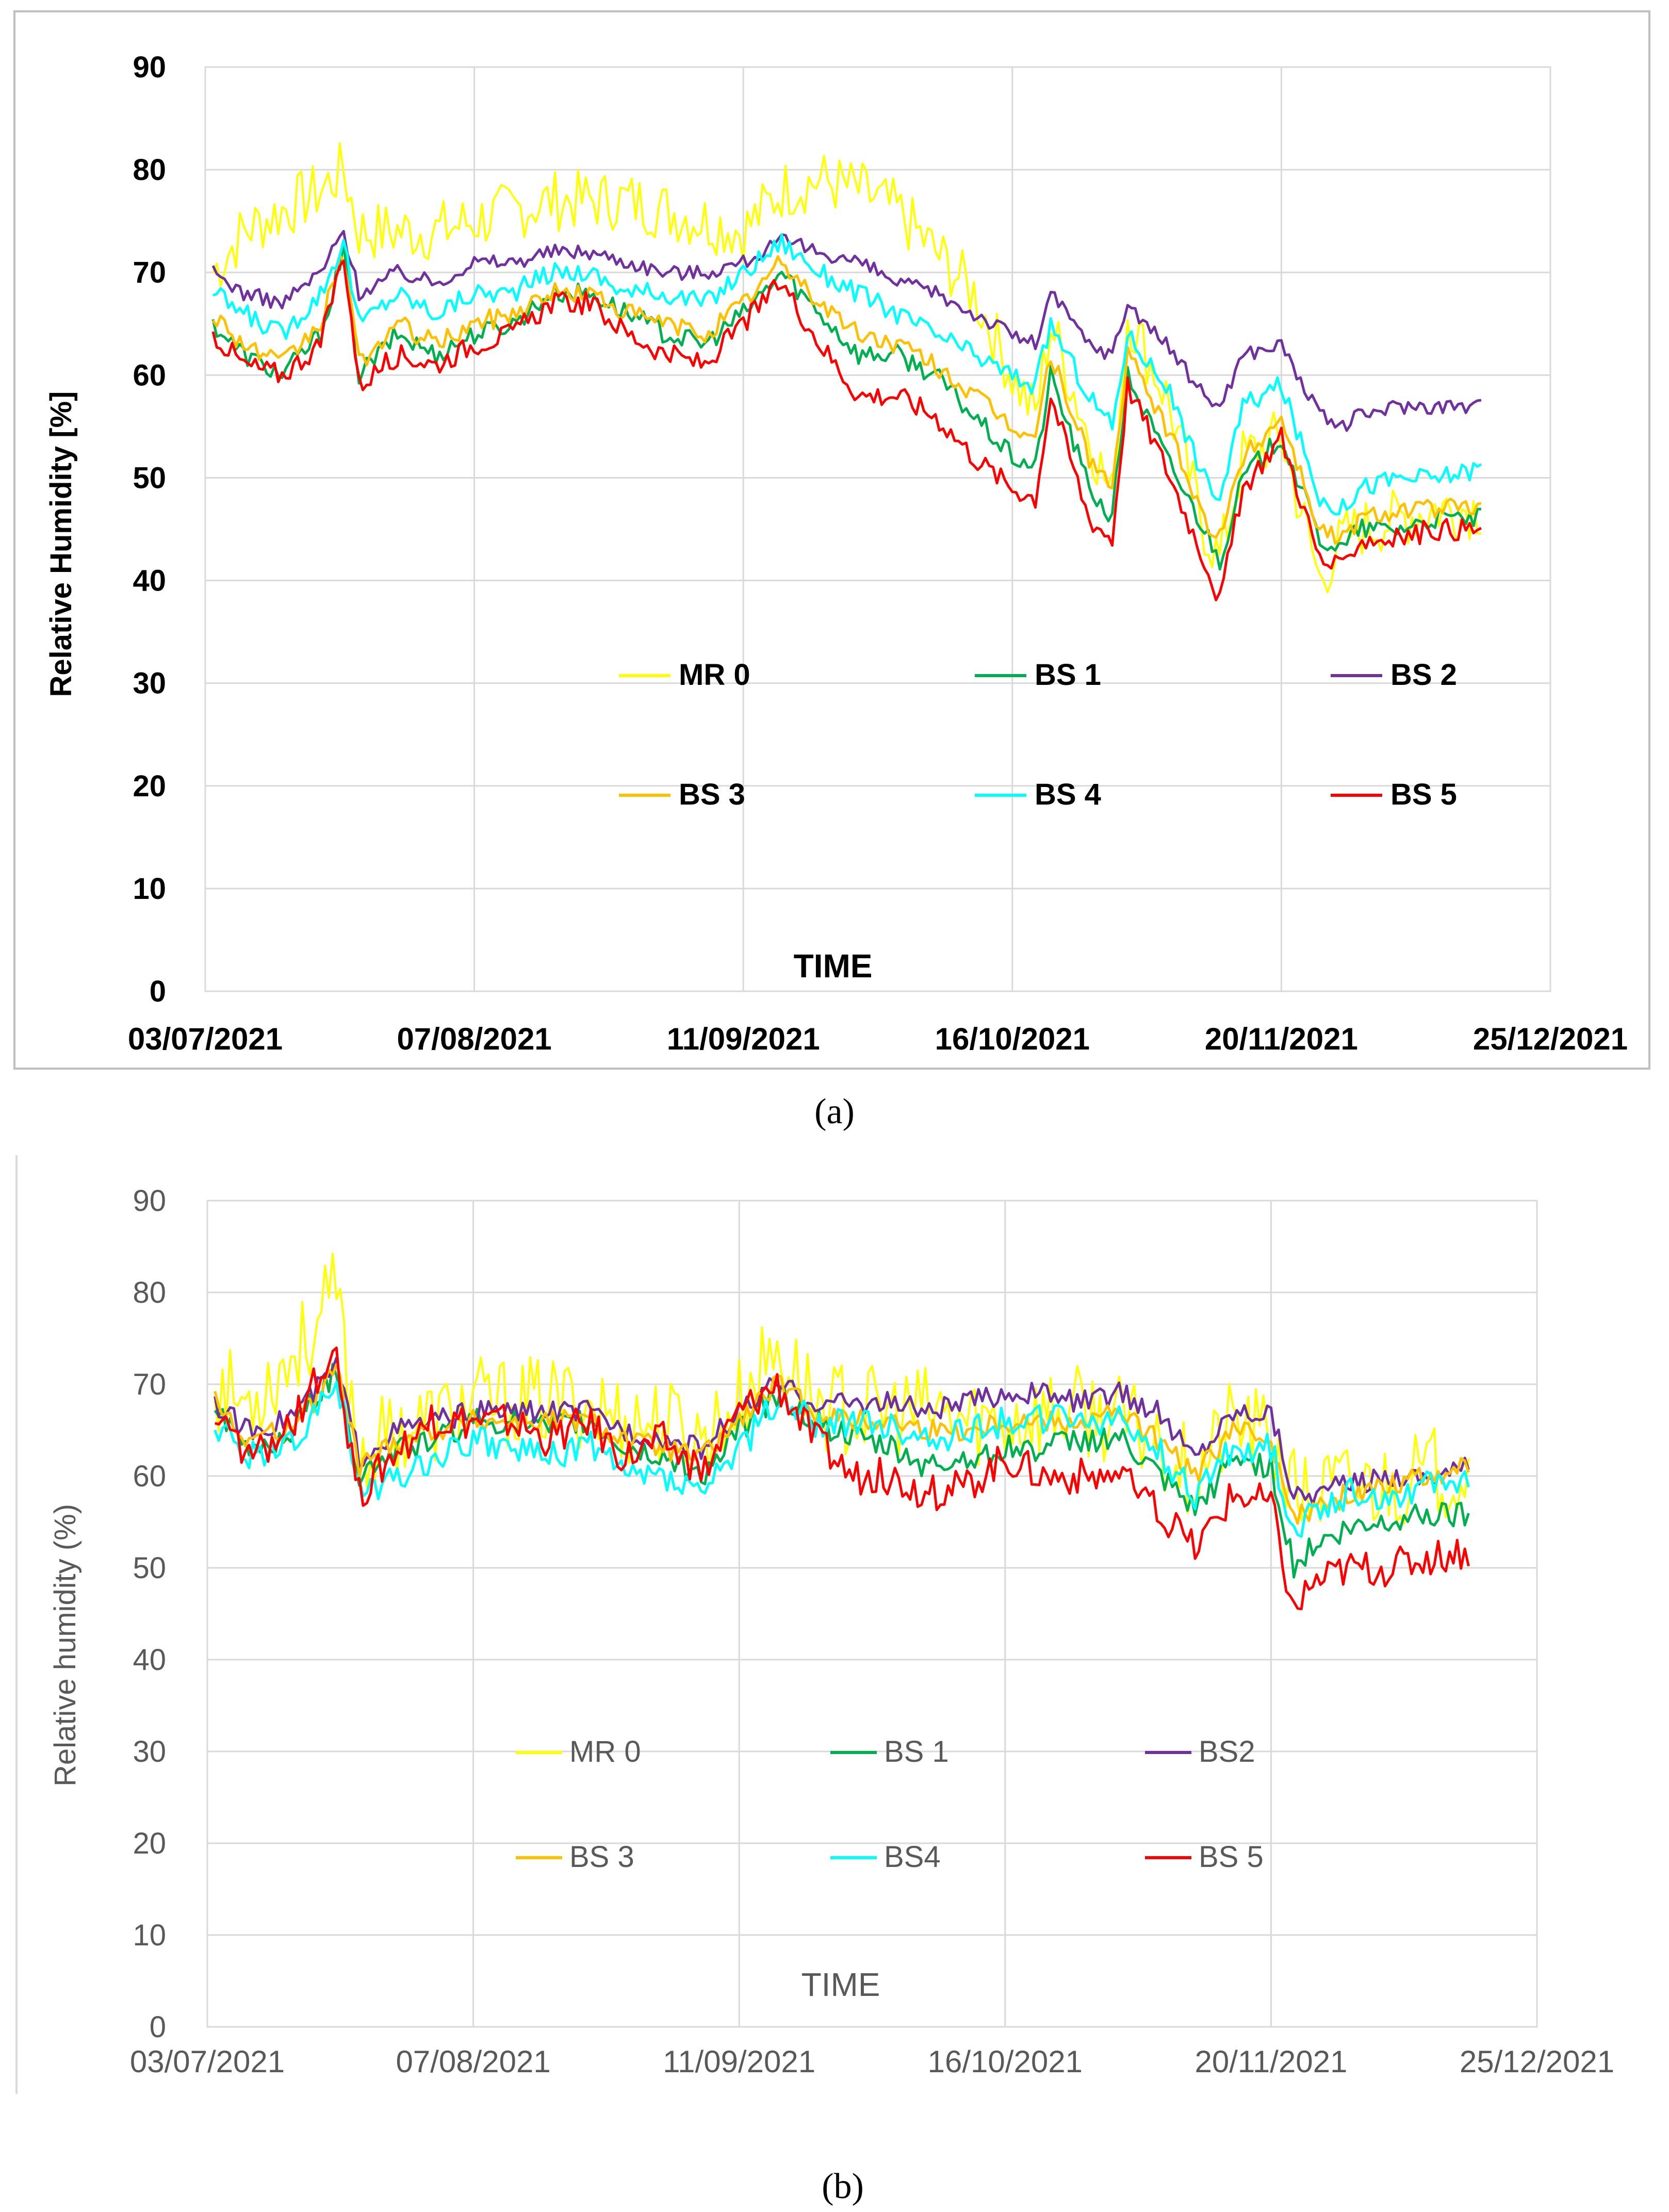  What do you see at coordinates (149, 529) in the screenshot?
I see `panel-a-y-ticks: 0 10 20 30 40 50 60 70 80 90` at bounding box center [149, 529].